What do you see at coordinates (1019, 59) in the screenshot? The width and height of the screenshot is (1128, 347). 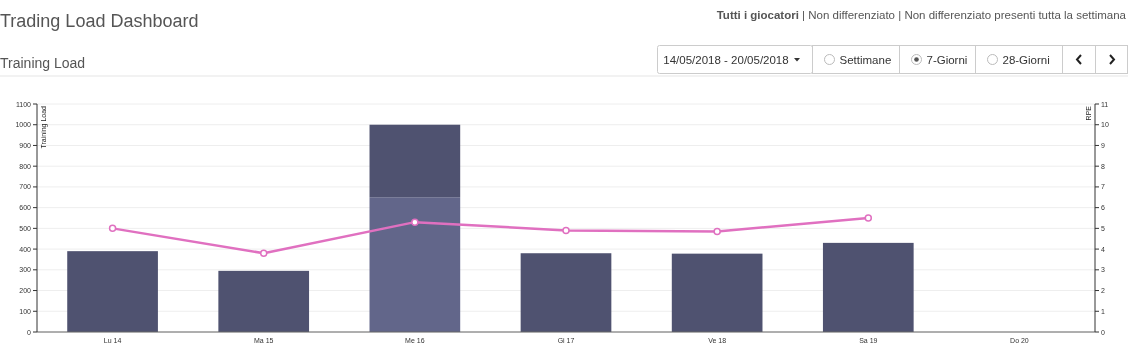 I see `radio-button: 28-Giorni` at bounding box center [1019, 59].